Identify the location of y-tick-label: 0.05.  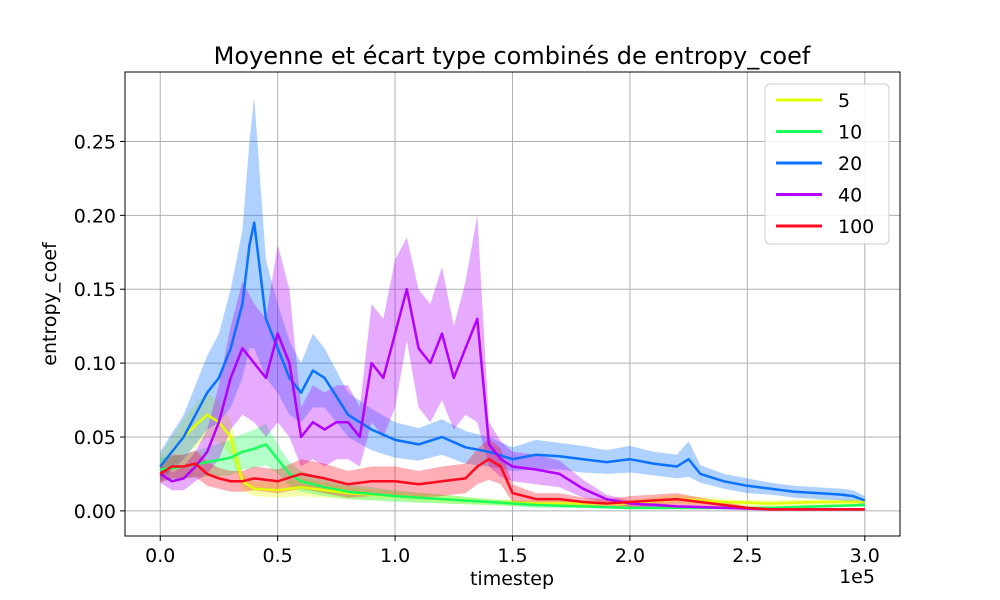
(95, 438).